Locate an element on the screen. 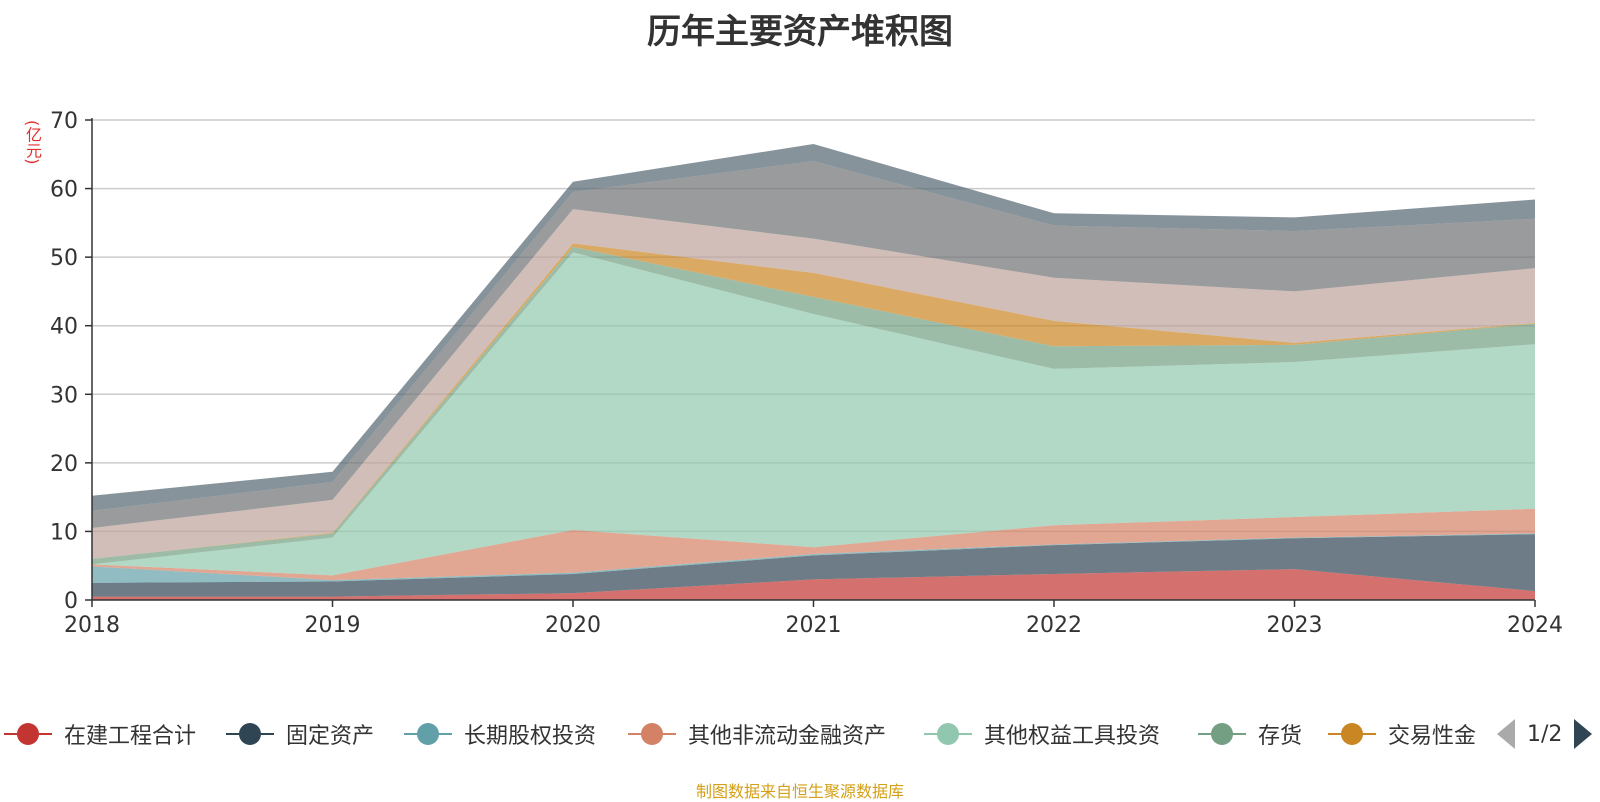 The height and width of the screenshot is (802, 1600). x-tick-label: 2022 is located at coordinates (1054, 625).